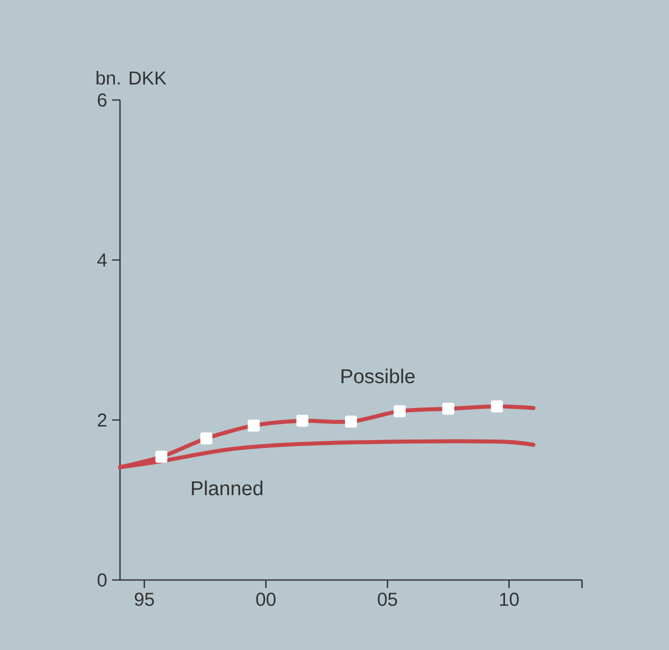 The height and width of the screenshot is (650, 669). I want to click on x-tick-label: 00, so click(266, 599).